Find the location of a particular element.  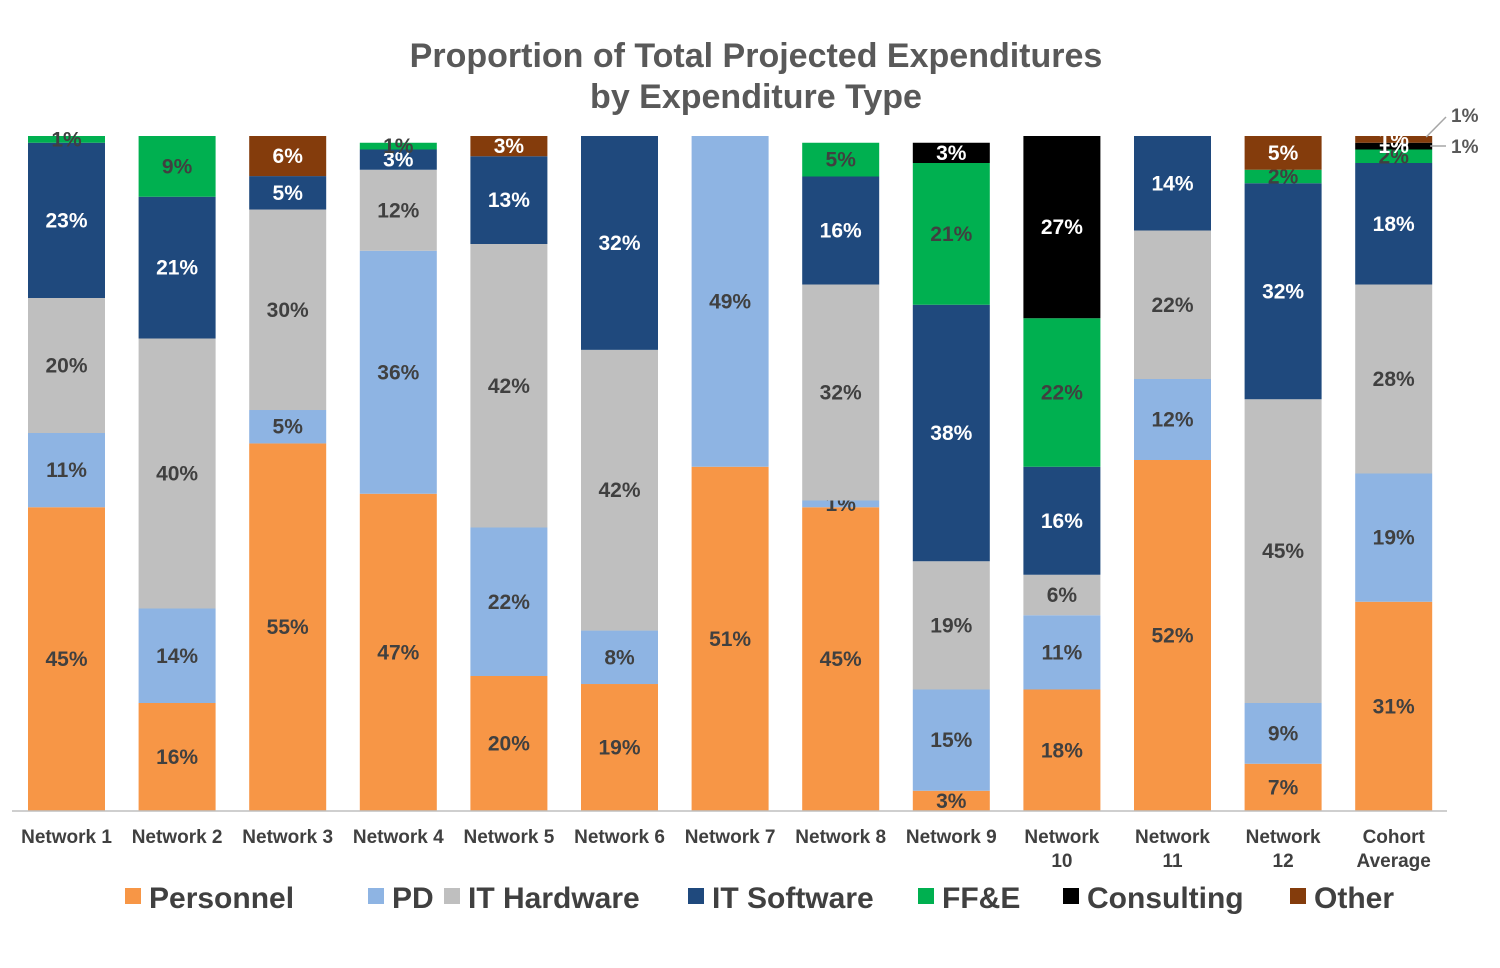

legend-label-other: Other is located at coordinates (1354, 898).